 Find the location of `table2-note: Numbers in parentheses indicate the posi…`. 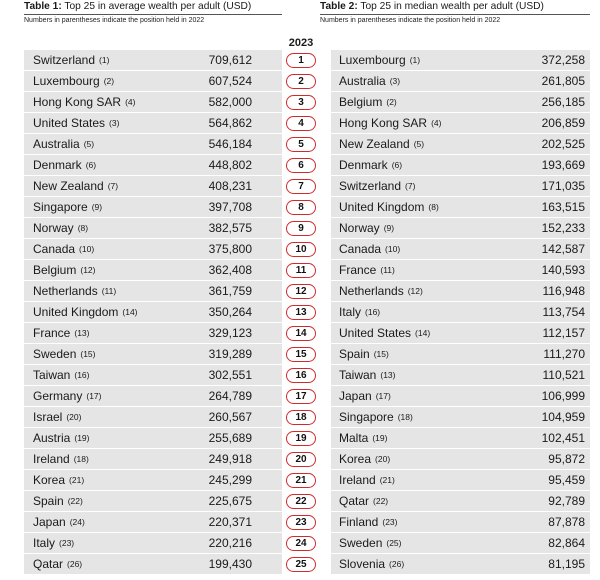

table2-note: Numbers in parentheses indicate the posi… is located at coordinates (410, 20).